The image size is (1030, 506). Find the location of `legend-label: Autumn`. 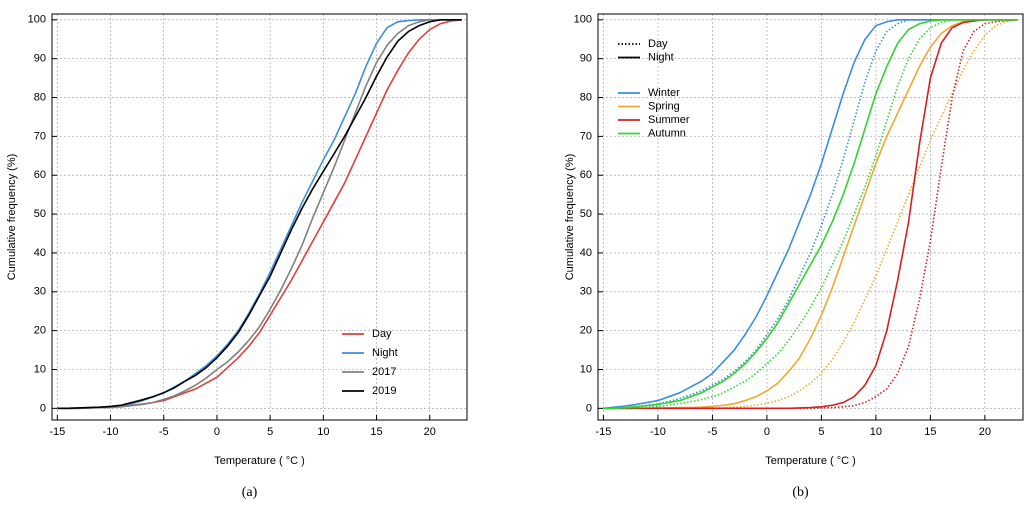

legend-label: Autumn is located at coordinates (667, 133).